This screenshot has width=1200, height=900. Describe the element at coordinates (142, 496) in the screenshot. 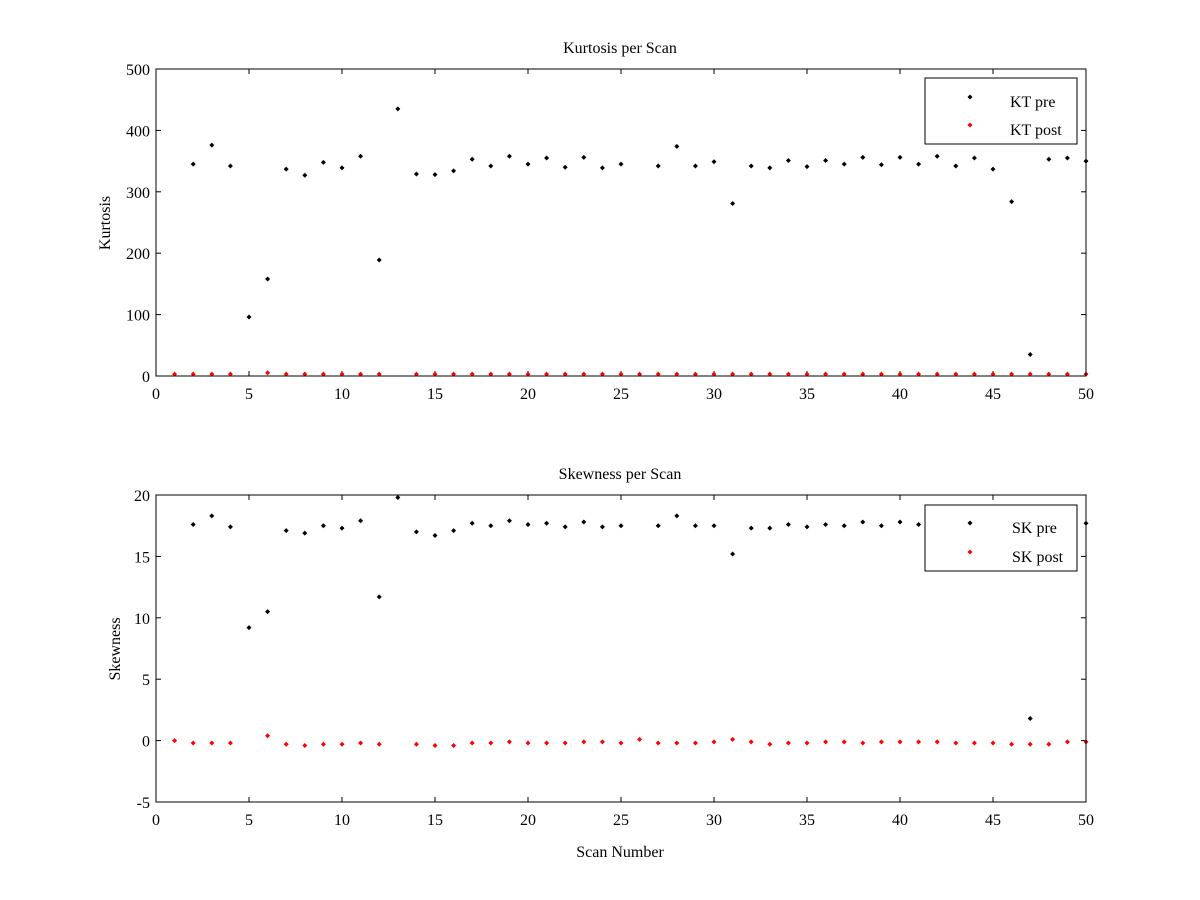

I see `skewness-y-tick-label: 20` at that location.